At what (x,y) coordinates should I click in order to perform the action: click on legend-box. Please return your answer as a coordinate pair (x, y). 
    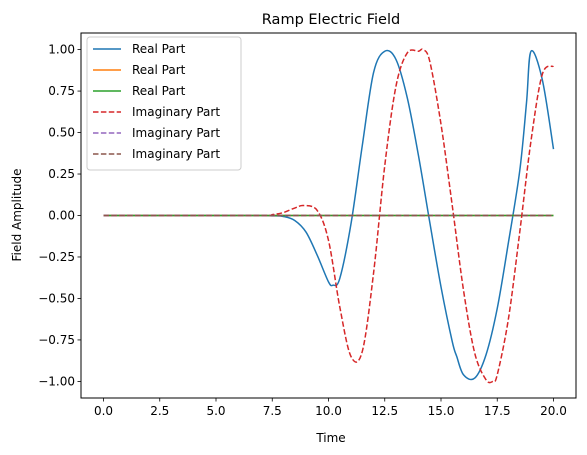
    Looking at the image, I should click on (164, 103).